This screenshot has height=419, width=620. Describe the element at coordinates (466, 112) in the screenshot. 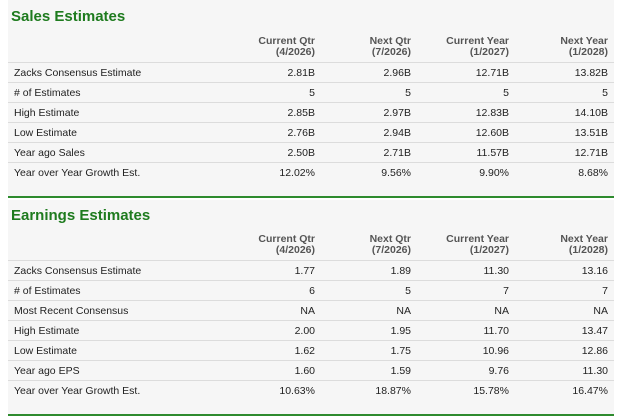

I see `cell-value: 12.83B` at that location.